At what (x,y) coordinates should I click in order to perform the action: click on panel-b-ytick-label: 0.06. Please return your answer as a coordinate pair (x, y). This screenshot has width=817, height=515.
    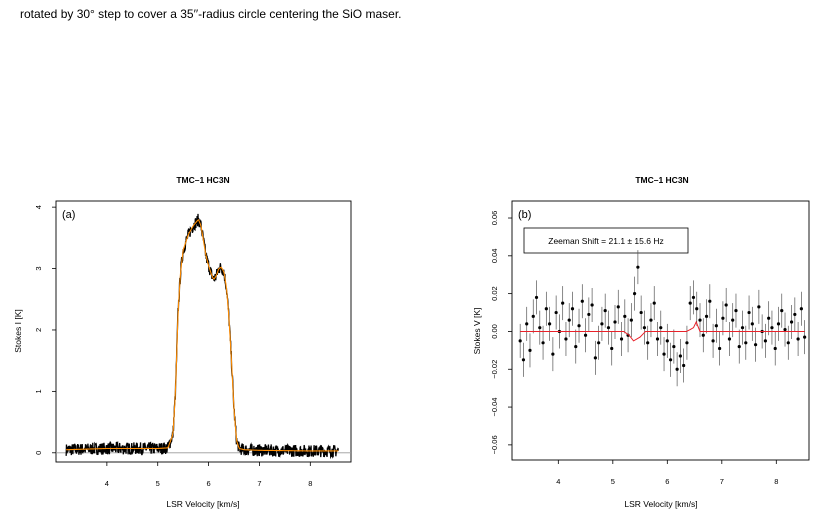
    Looking at the image, I should click on (494, 218).